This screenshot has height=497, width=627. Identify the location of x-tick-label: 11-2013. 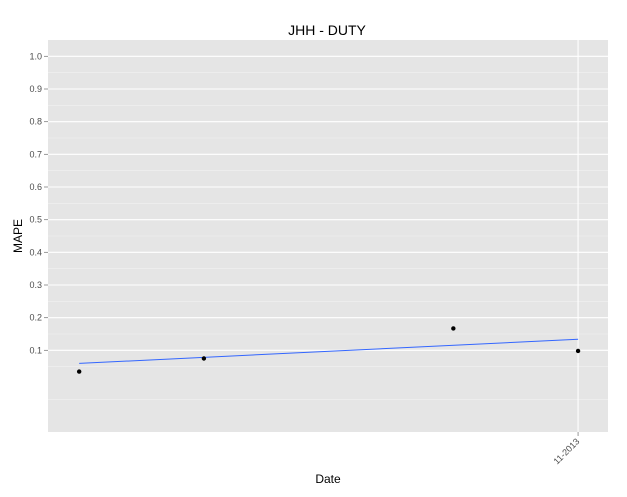
(567, 451).